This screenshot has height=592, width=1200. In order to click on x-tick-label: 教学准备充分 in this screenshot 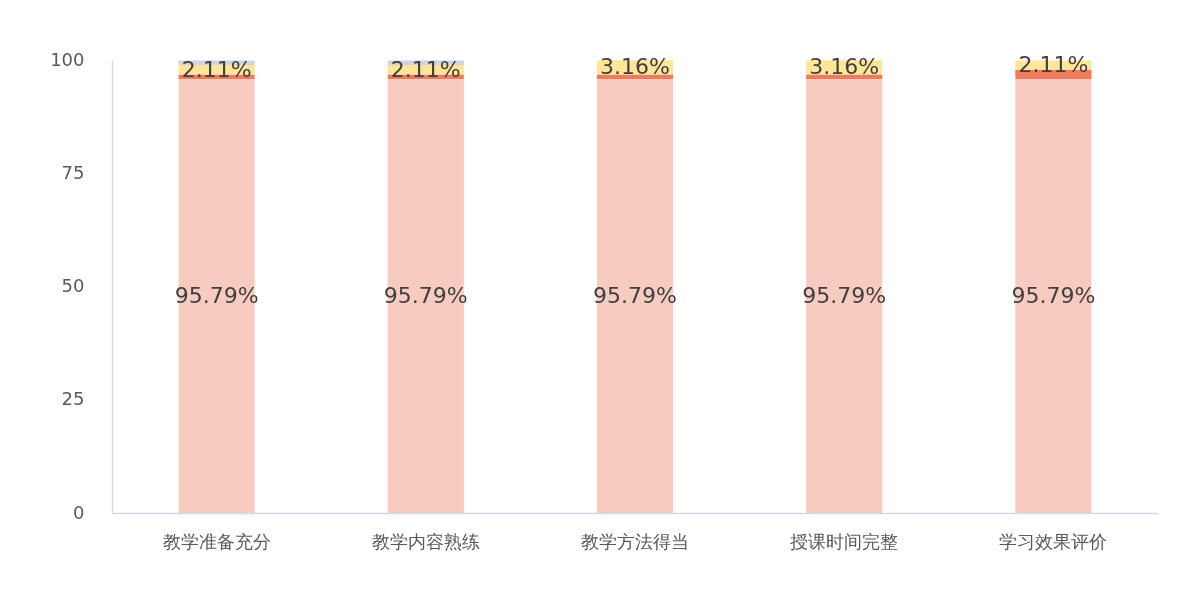, I will do `click(216, 541)`.